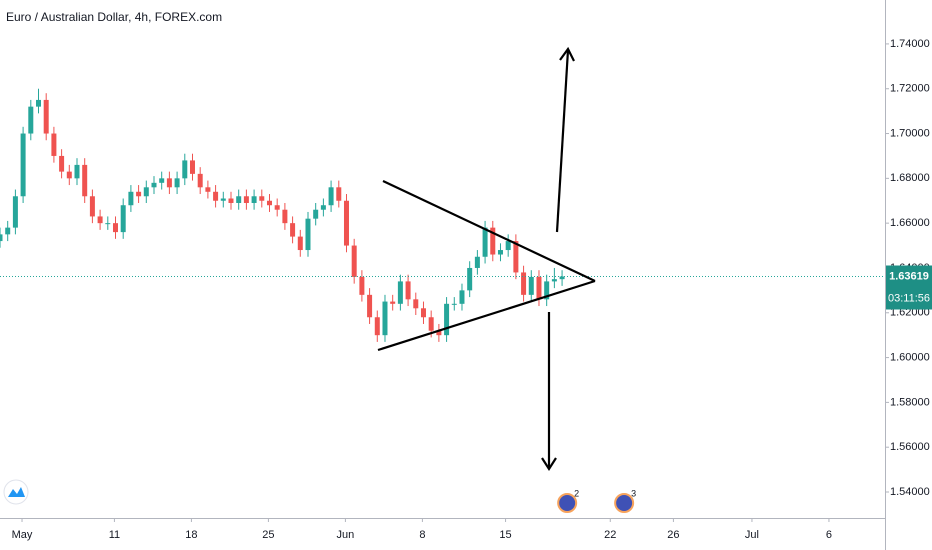  Describe the element at coordinates (910, 89) in the screenshot. I see `y-tick-label: 1.72000` at that location.